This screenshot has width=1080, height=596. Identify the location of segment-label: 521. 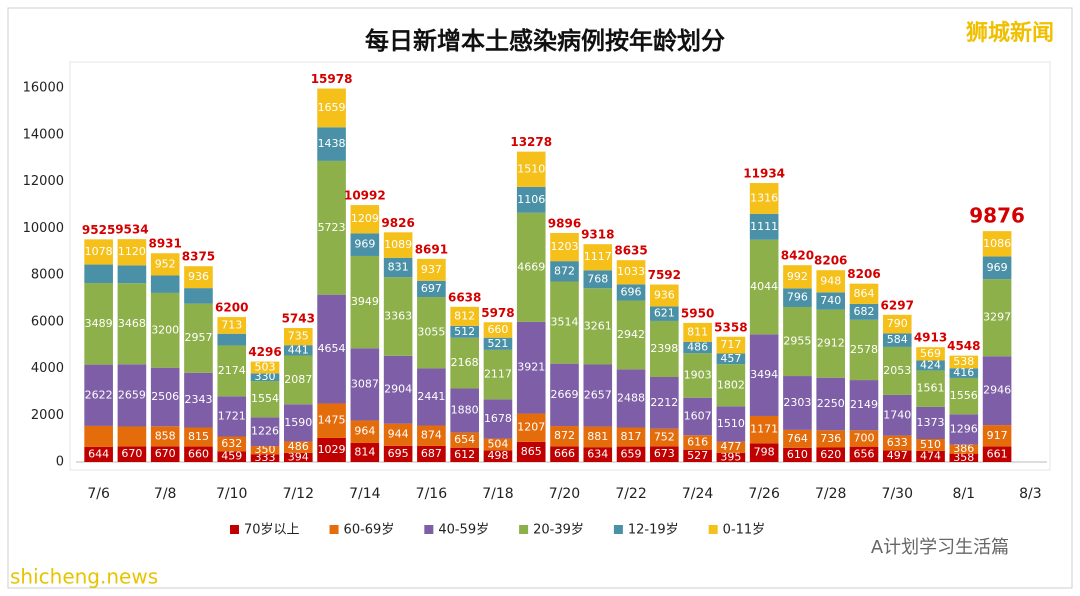
(497, 343).